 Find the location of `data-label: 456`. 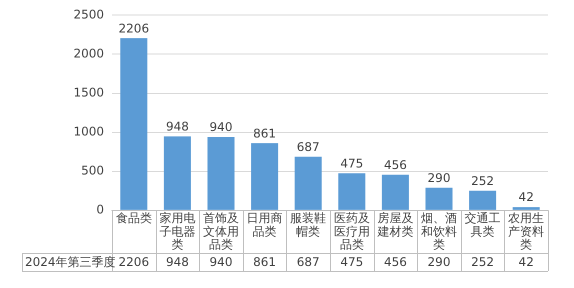

data-label: 456 is located at coordinates (395, 165).